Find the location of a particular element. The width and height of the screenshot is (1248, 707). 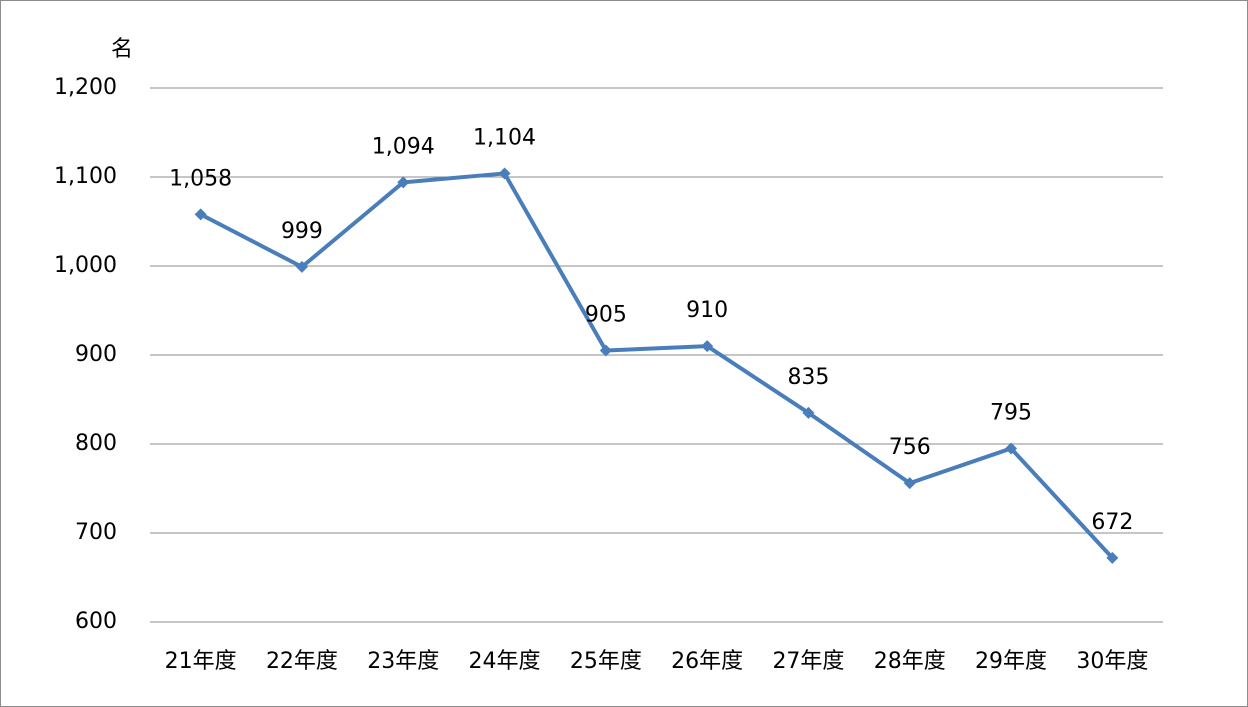

y-tick-label: 800 is located at coordinates (96, 443).